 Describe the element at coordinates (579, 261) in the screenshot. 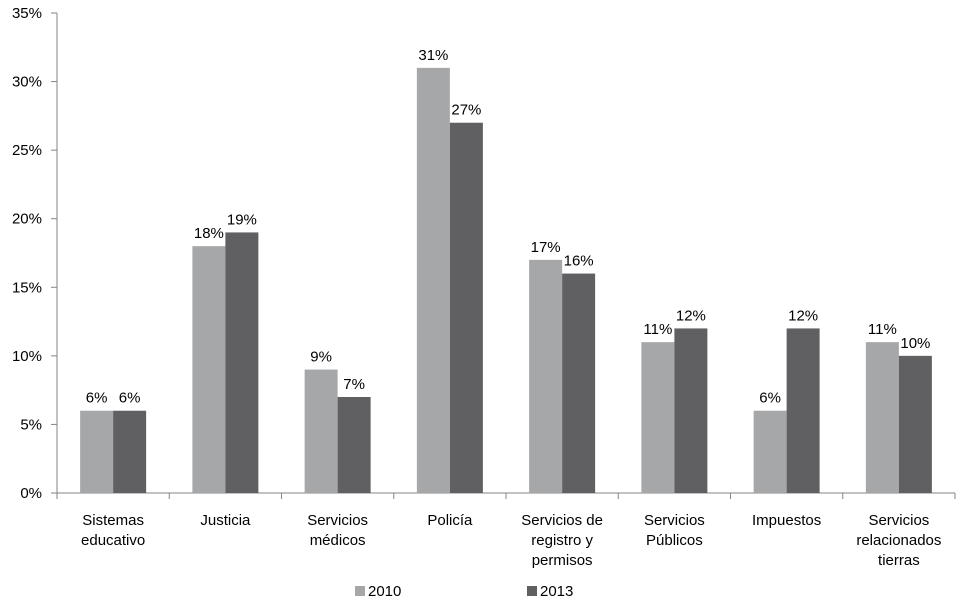

I see `data-label-2013: 16%` at that location.